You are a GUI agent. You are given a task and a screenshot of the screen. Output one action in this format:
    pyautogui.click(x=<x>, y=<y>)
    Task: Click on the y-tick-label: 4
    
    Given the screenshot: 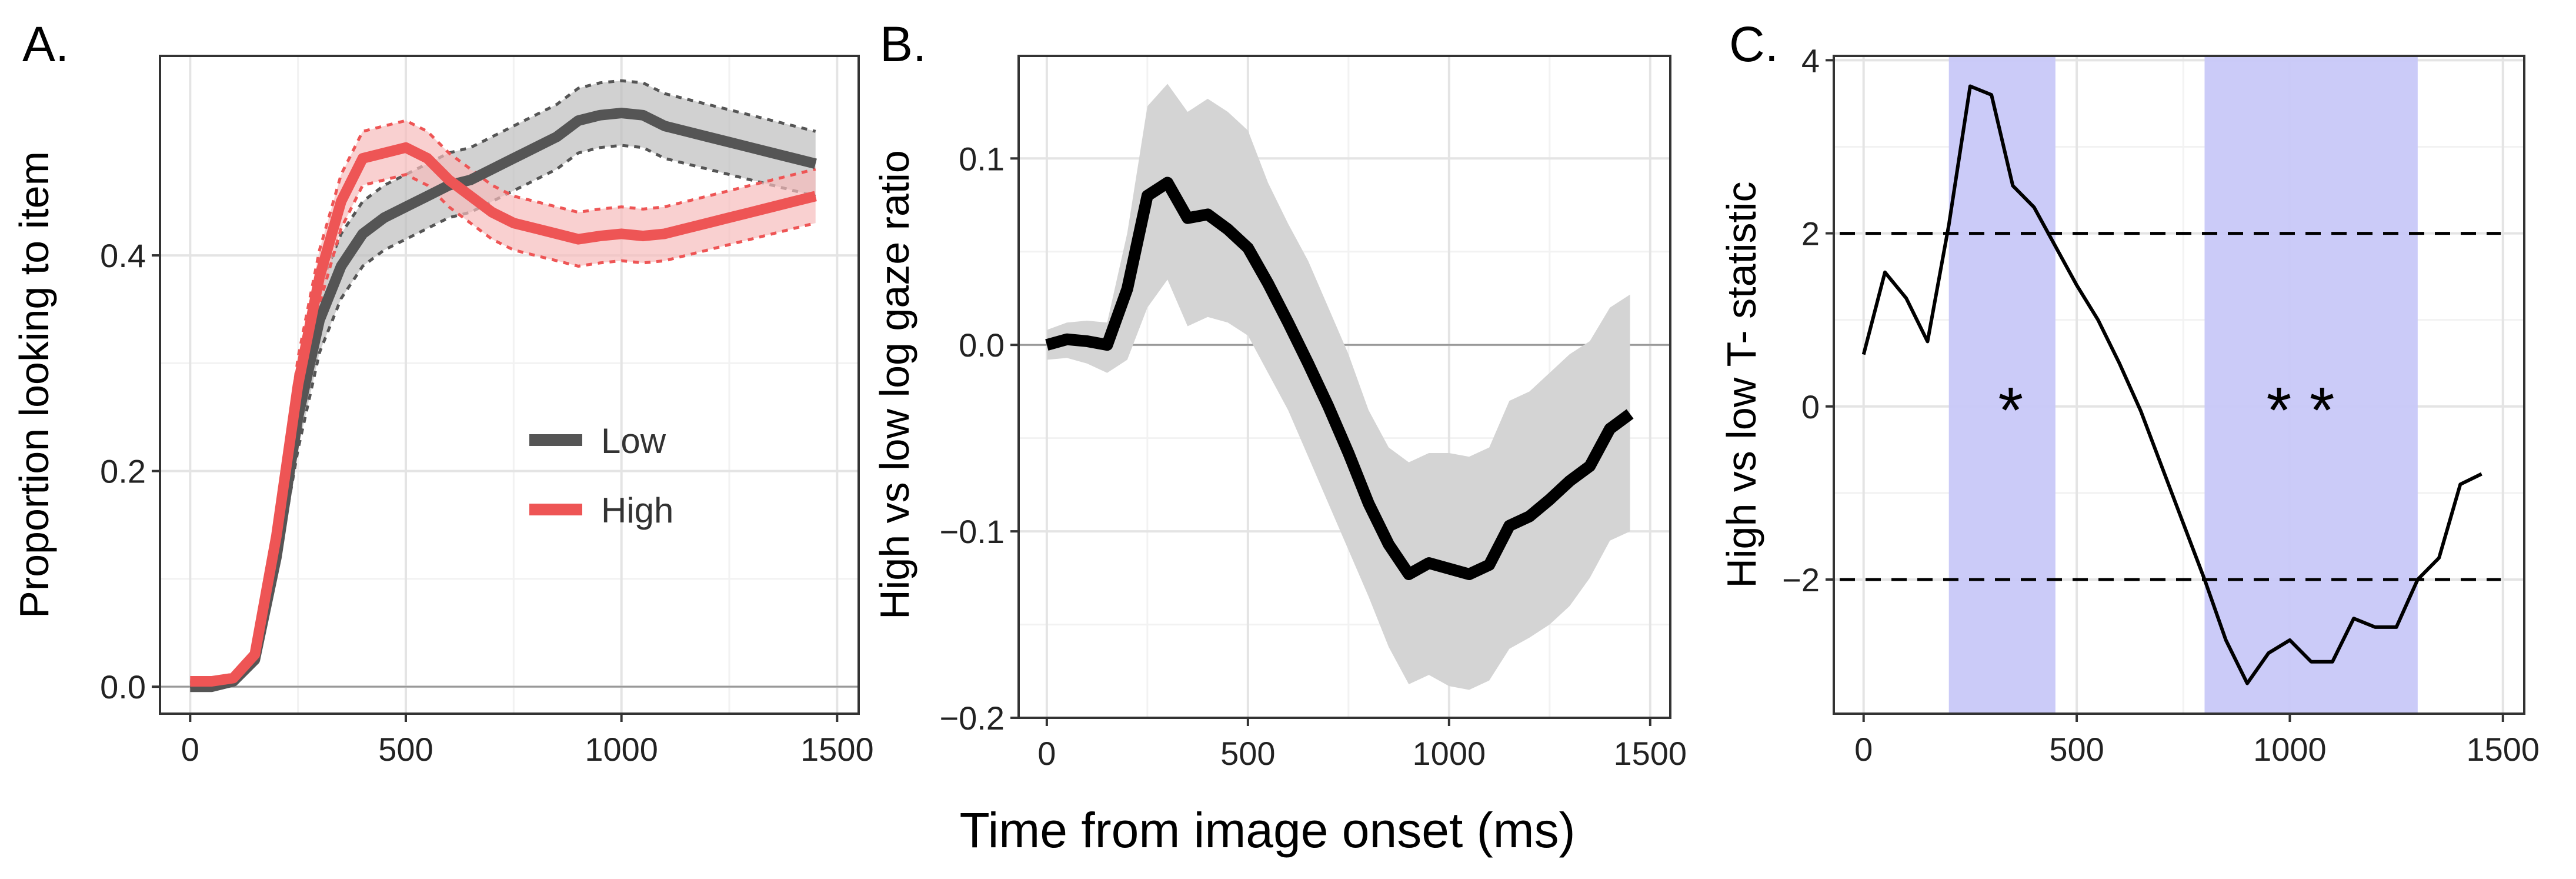 What is the action you would take?
    pyautogui.click(x=1810, y=60)
    